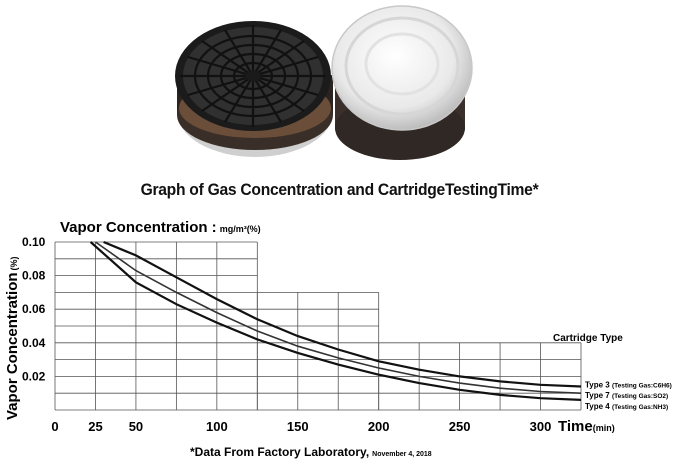  I want to click on x-tick-label: 50, so click(136, 426).